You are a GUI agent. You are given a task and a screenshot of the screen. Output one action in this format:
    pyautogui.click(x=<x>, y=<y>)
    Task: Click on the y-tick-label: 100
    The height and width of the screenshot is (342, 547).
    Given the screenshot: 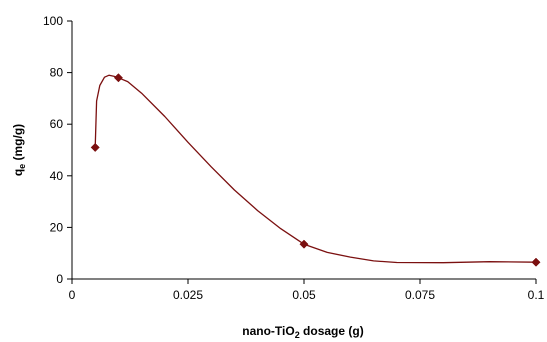 What is the action you would take?
    pyautogui.click(x=53, y=21)
    